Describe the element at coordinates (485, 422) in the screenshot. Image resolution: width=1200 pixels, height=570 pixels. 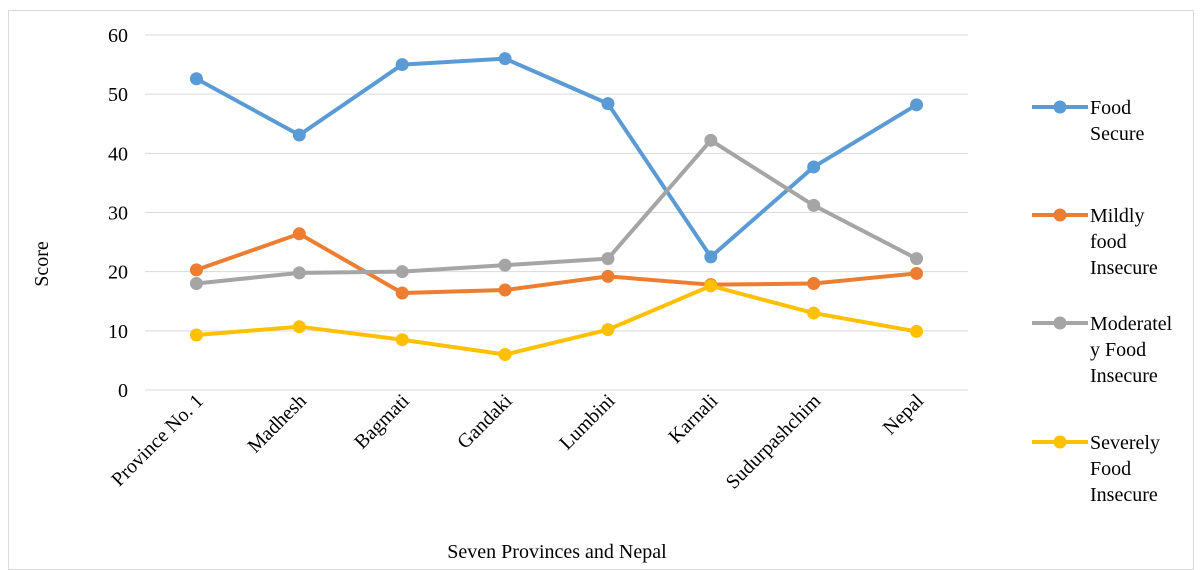
I see `x-tick-label: Gandaki` at that location.